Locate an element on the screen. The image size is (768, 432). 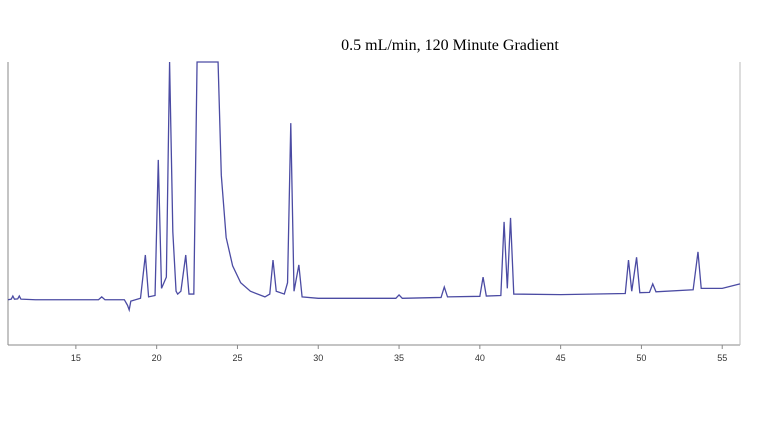
x-tick-label: 25 is located at coordinates (237, 358).